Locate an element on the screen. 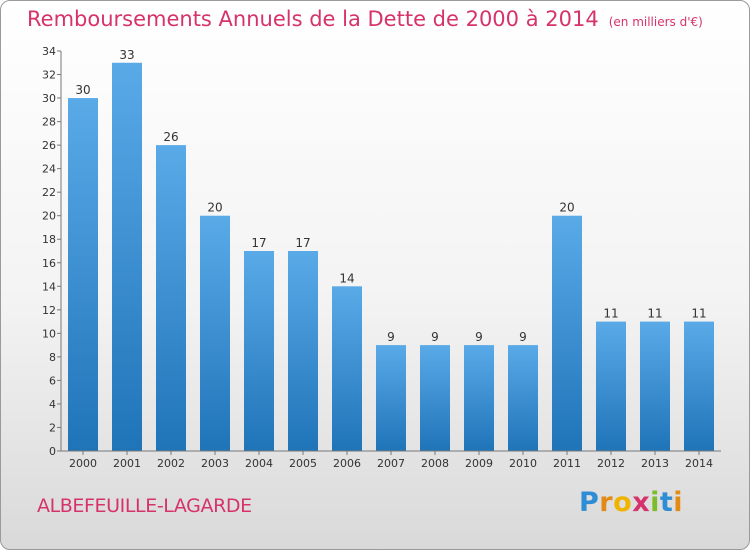 The width and height of the screenshot is (750, 550). logo-letter: P is located at coordinates (589, 502).